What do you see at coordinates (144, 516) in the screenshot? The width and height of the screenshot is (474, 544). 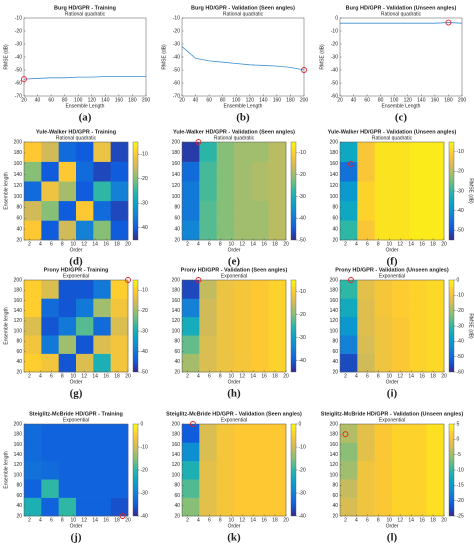 I see `colorbar-tick-label: -40` at bounding box center [144, 516].